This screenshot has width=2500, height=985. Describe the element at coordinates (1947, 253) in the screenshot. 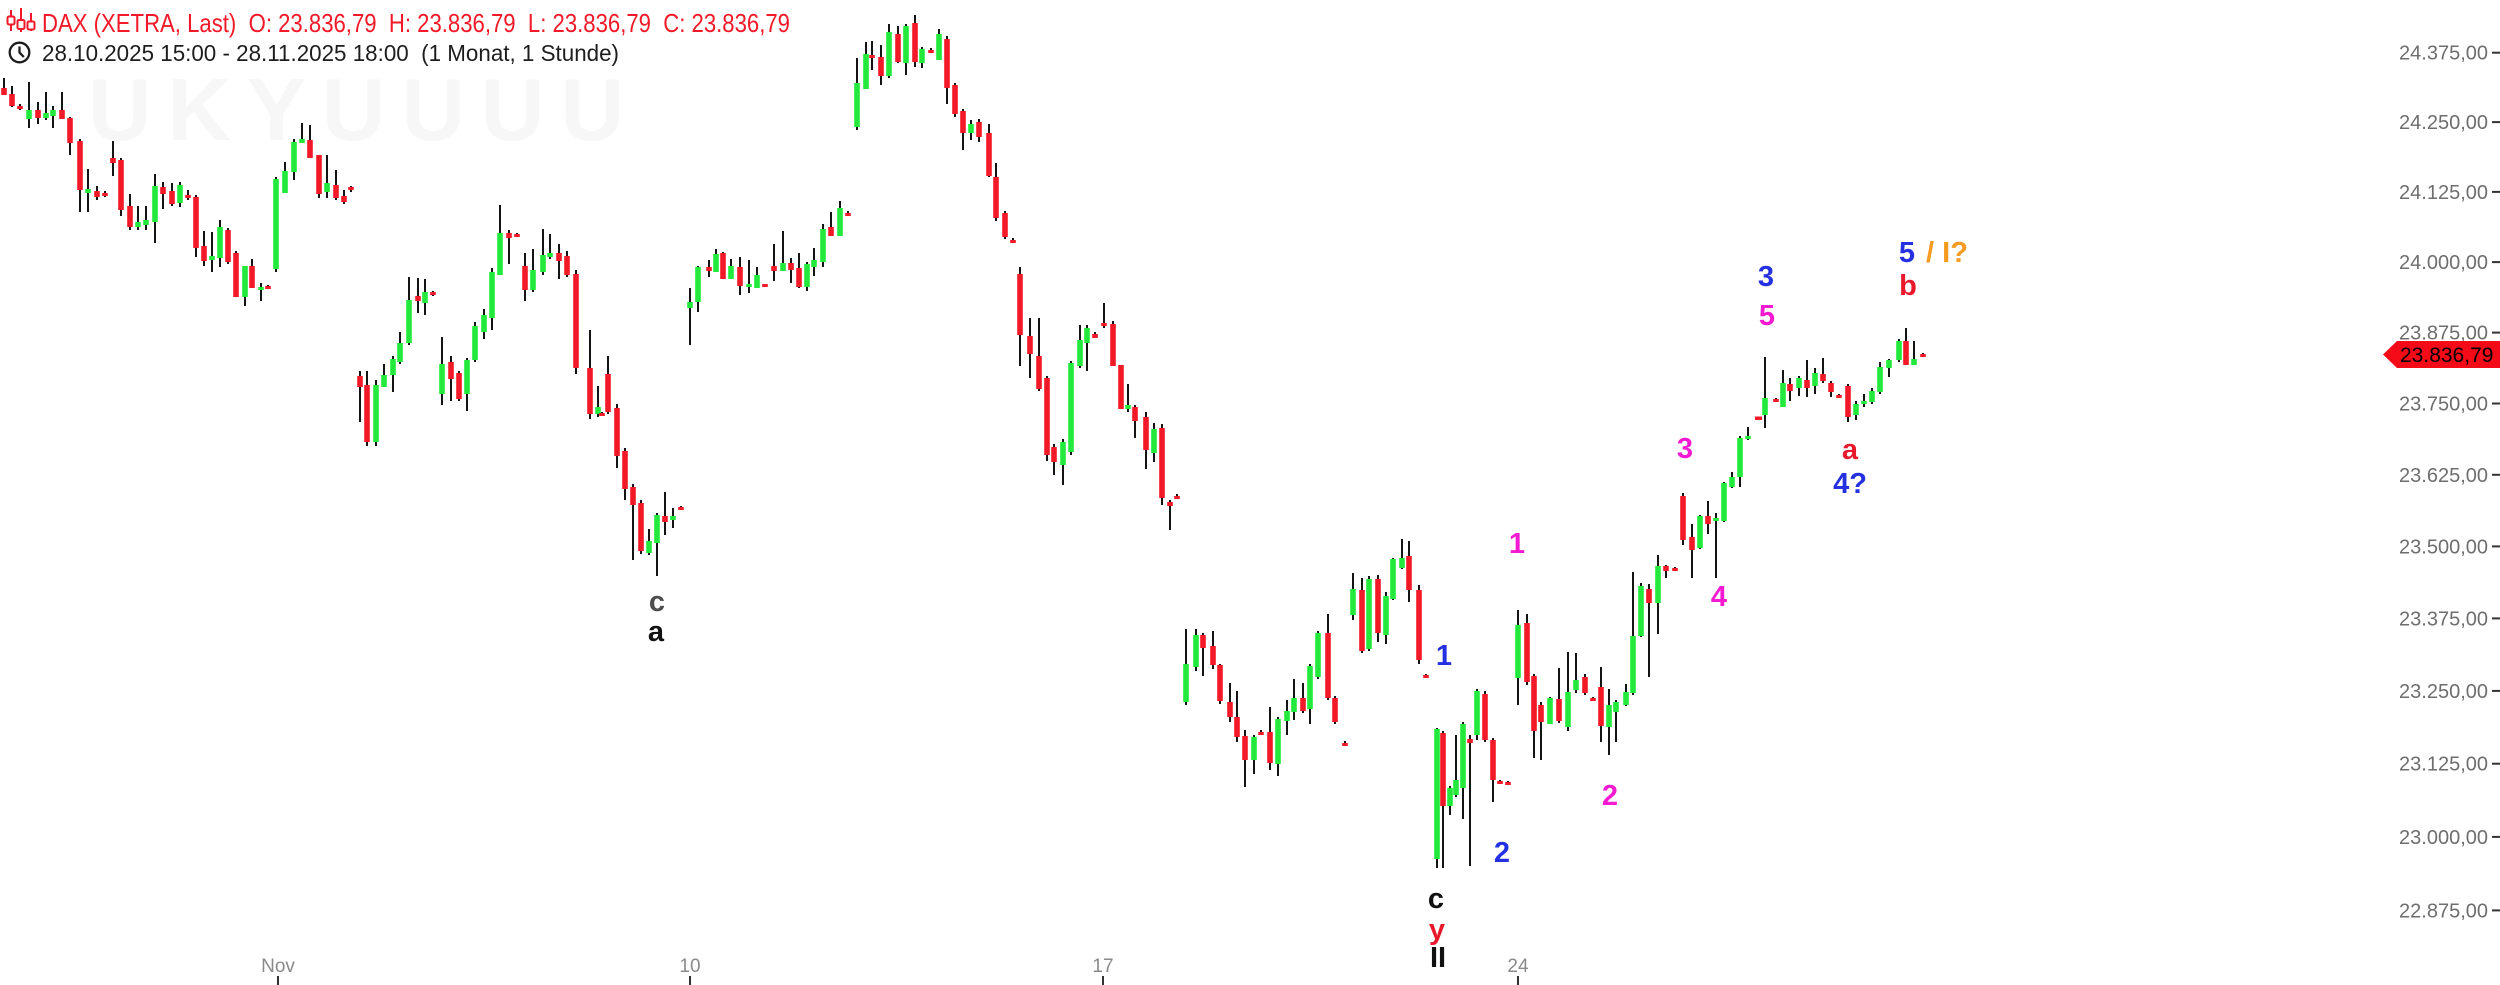

I see `svg-text: / I?` at that location.